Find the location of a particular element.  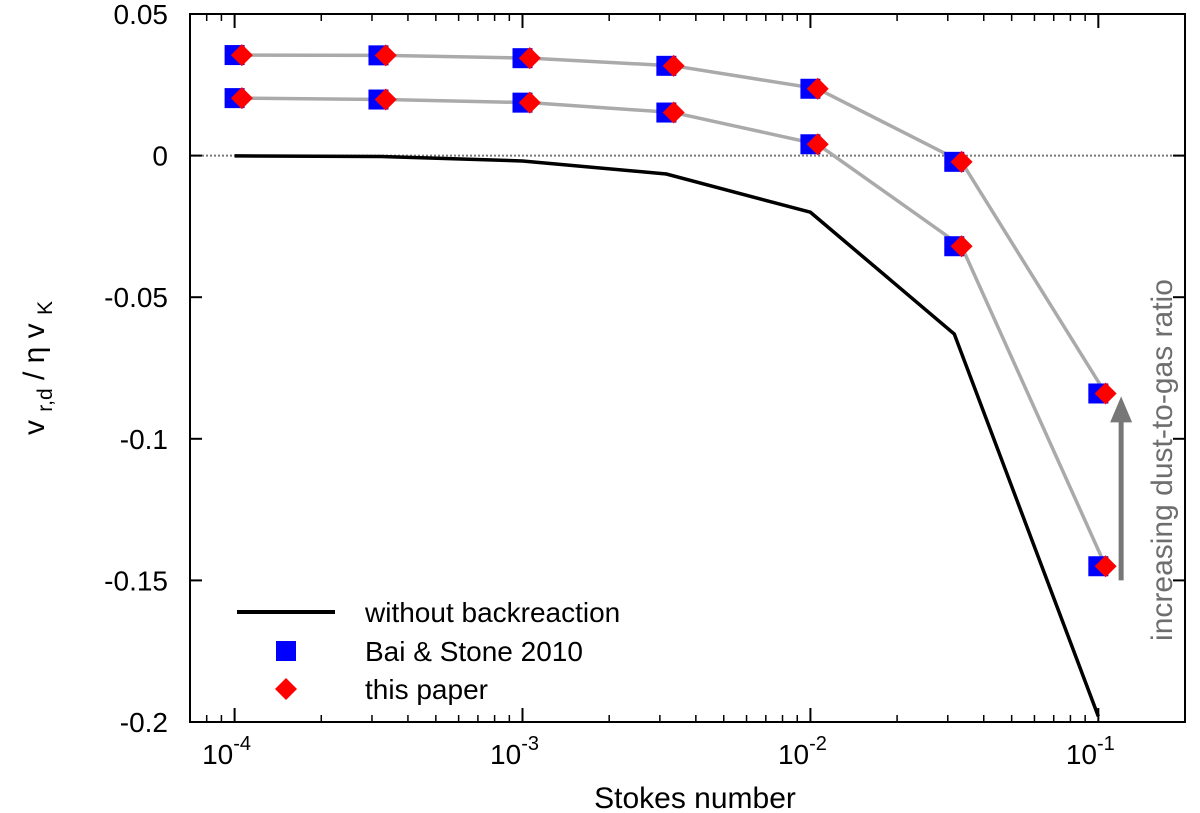

y-tick-label: -0.1 is located at coordinates (144, 439).